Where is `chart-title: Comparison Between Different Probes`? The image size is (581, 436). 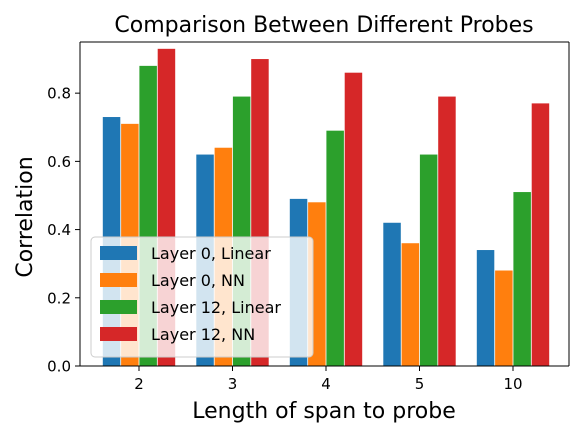
chart-title: Comparison Between Different Probes is located at coordinates (323, 25).